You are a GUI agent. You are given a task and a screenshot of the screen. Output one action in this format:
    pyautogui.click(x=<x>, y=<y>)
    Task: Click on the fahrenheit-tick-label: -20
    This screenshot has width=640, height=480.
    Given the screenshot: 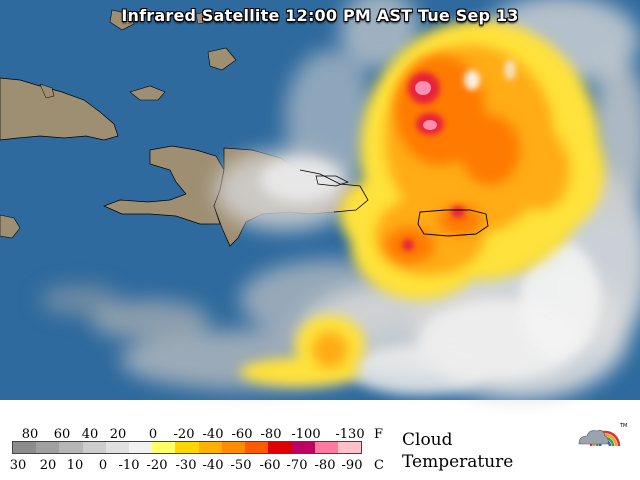 What is the action you would take?
    pyautogui.click(x=184, y=434)
    